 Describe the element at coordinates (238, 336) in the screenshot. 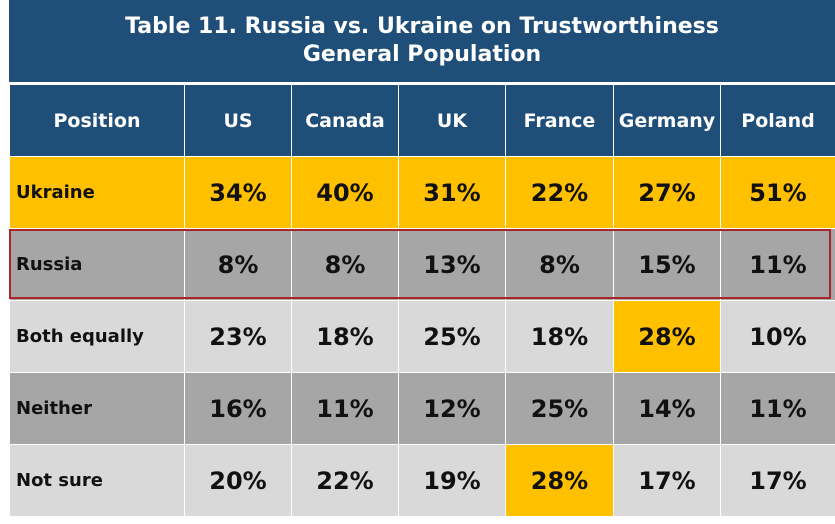

I see `cell-value: 23%` at that location.